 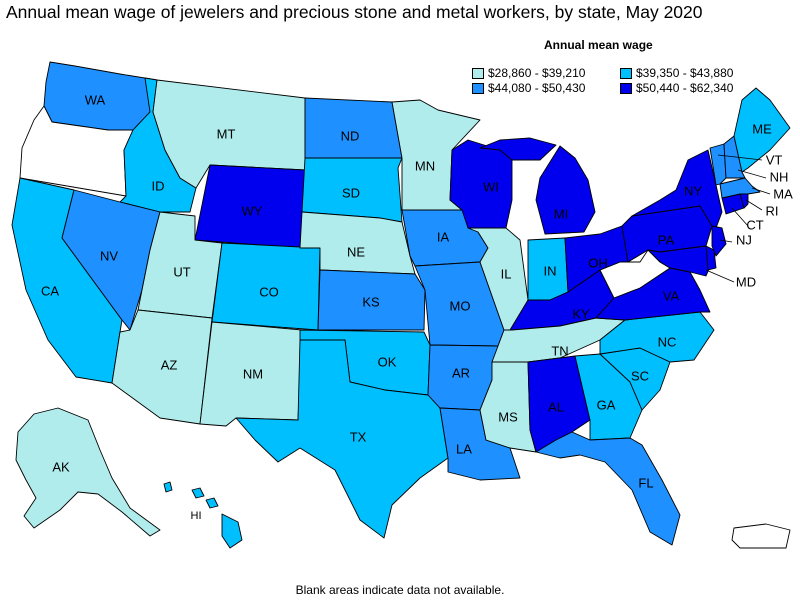 I want to click on label-SC: SC, so click(x=640, y=375).